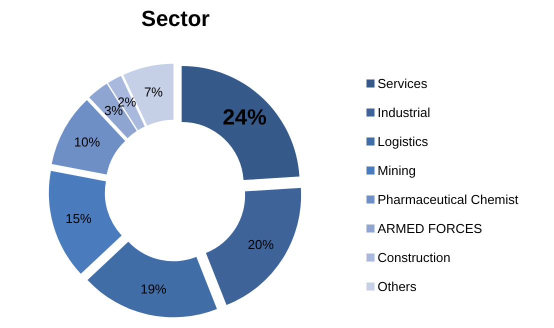 The width and height of the screenshot is (554, 328). Describe the element at coordinates (414, 257) in the screenshot. I see `legend-label: Construction` at that location.